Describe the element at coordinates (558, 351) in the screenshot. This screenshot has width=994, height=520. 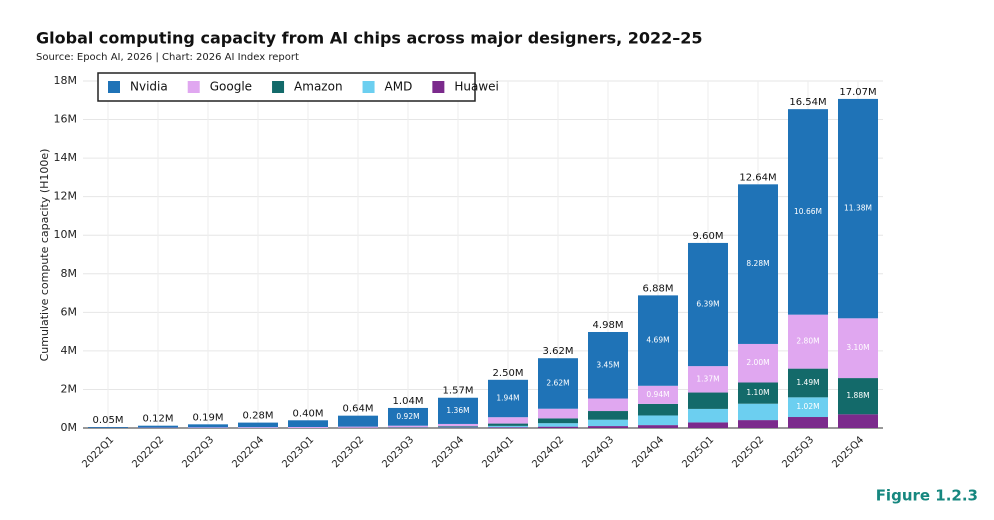
I see `total-label: 3.62M` at that location.